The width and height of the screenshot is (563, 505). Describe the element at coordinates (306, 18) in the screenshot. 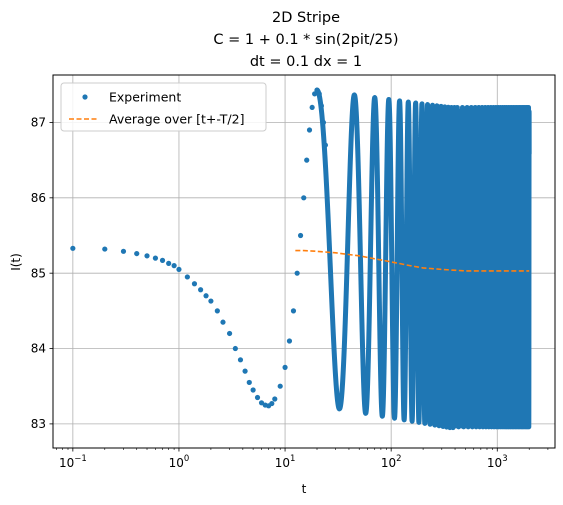

I see `title-line-1: 2D Stripe` at that location.